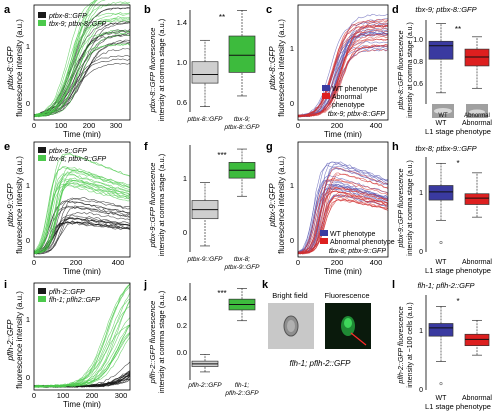 This screenshot has height=412, width=500. Describe the element at coordinates (145, 285) in the screenshot. I see `panel-j-letter: j` at that location.